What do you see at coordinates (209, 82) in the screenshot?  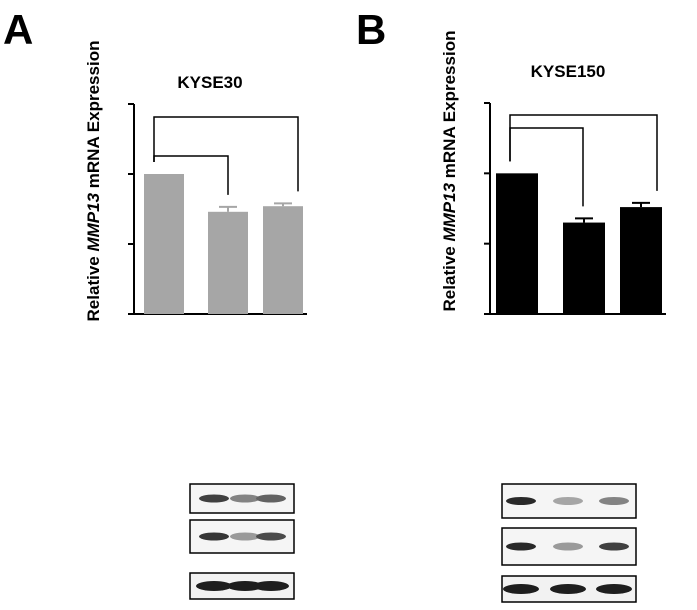 I see `chart-title: KYSE30` at bounding box center [209, 82].